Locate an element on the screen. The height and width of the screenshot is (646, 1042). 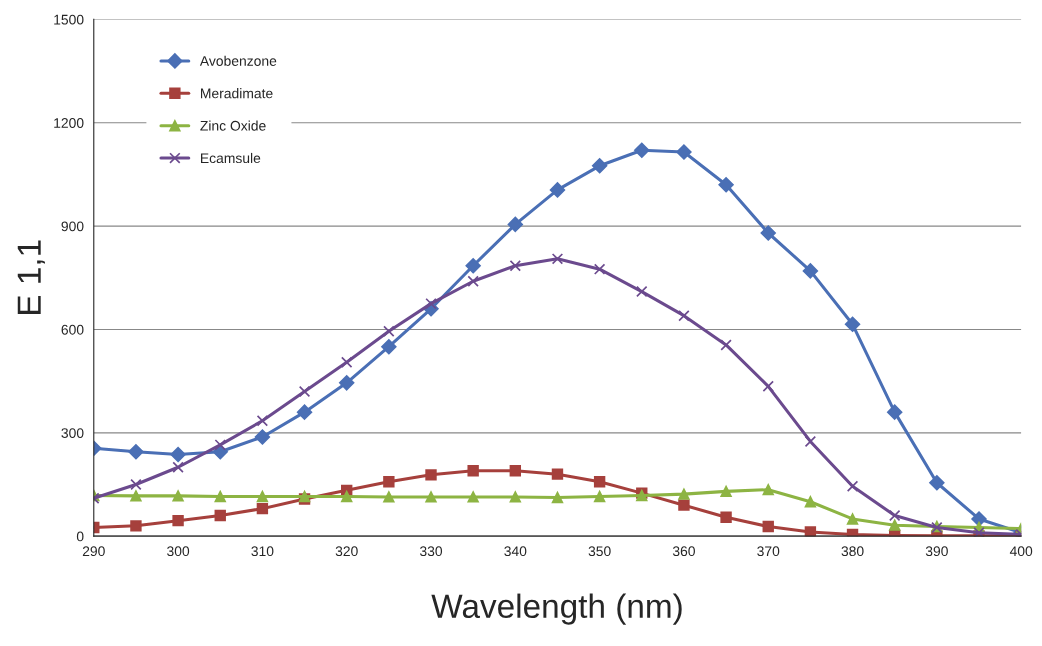
x-axis-title: Wavelength (nm) is located at coordinates (556, 609).